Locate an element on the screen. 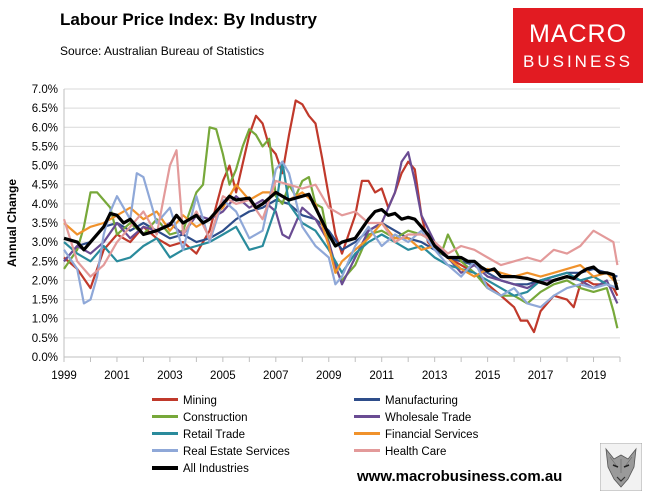 The image size is (660, 498). y-tick-label: 3.5% is located at coordinates (45, 224).